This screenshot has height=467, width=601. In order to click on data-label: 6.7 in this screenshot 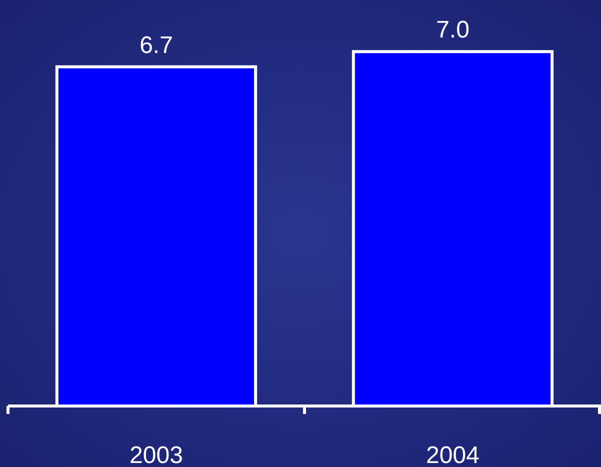, I will do `click(156, 45)`.